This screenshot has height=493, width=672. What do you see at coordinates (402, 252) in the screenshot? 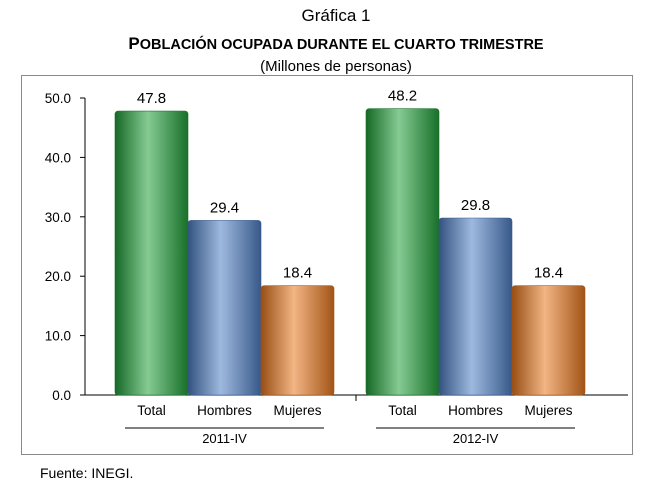
I see `bar-total-2012-IV` at bounding box center [402, 252].